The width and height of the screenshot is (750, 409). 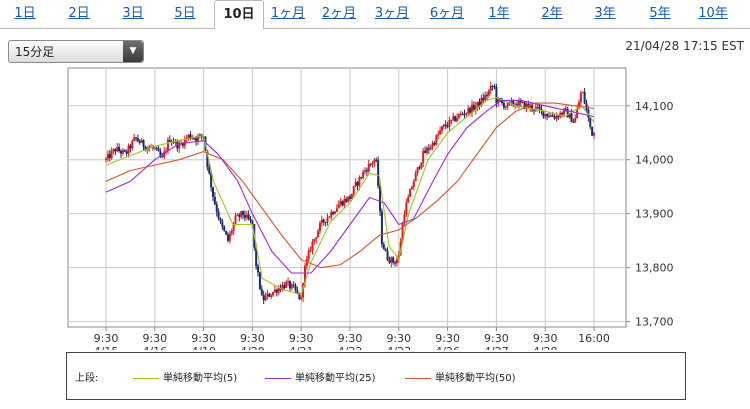 I want to click on legend-swatch-sma5, so click(x=146, y=378).